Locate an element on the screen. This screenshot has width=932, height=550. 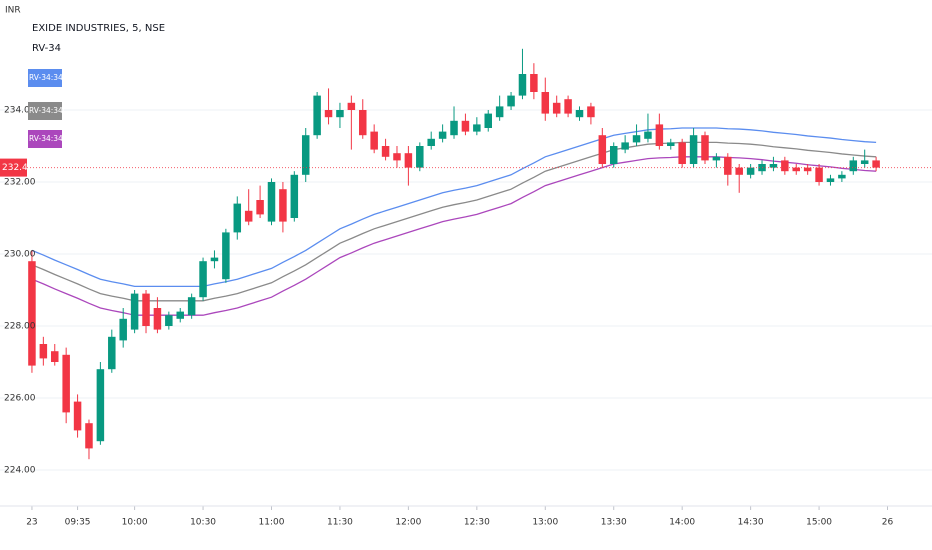
legend-label: RV-34:34C is located at coordinates (48, 110).